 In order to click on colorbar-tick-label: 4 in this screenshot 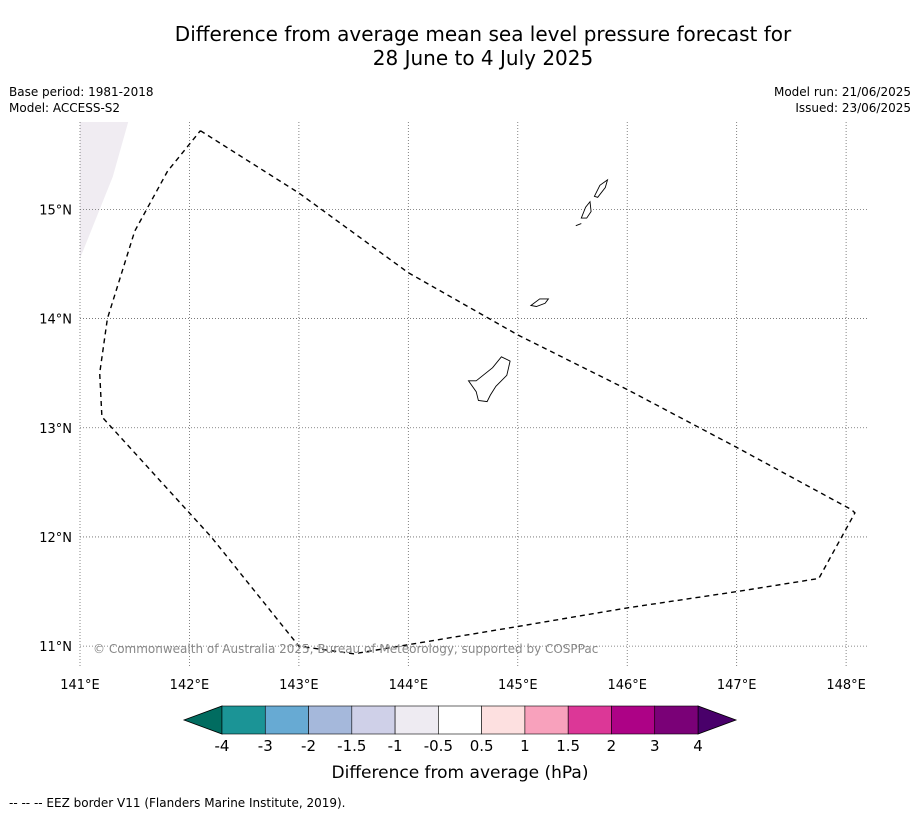, I will do `click(698, 746)`.